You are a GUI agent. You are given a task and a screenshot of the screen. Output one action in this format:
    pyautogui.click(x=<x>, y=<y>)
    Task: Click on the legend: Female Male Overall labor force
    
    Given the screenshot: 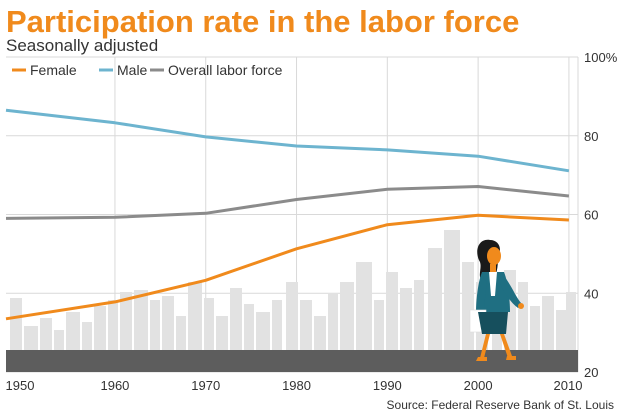 What is the action you would take?
    pyautogui.click(x=147, y=70)
    